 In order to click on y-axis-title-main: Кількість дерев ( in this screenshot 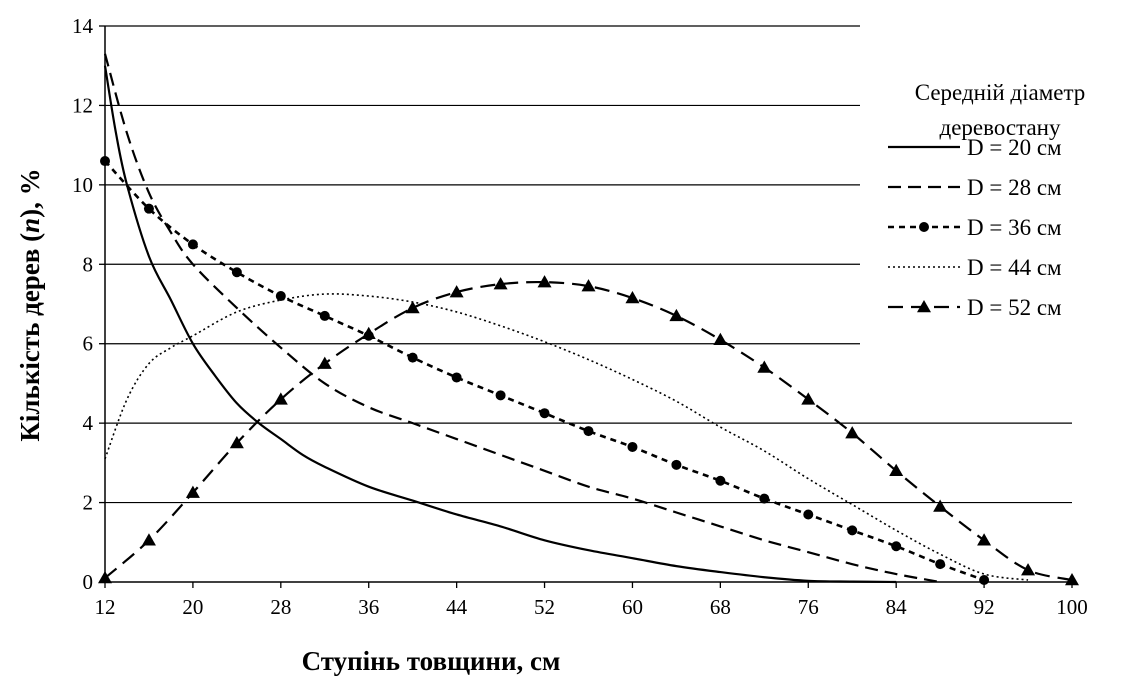, I will do `click(30, 337)`.